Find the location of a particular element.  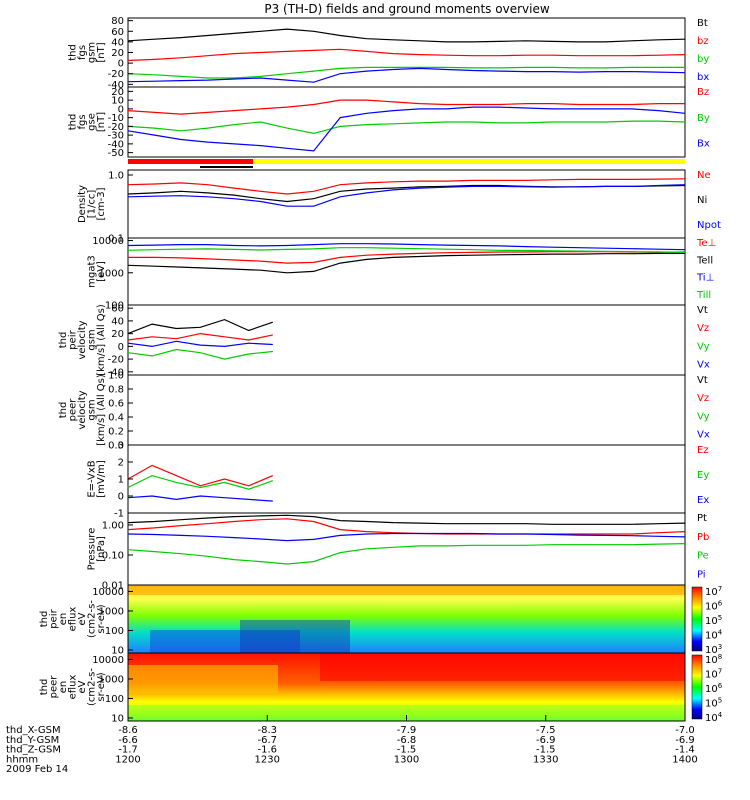

legend-entry: by is located at coordinates (703, 59).